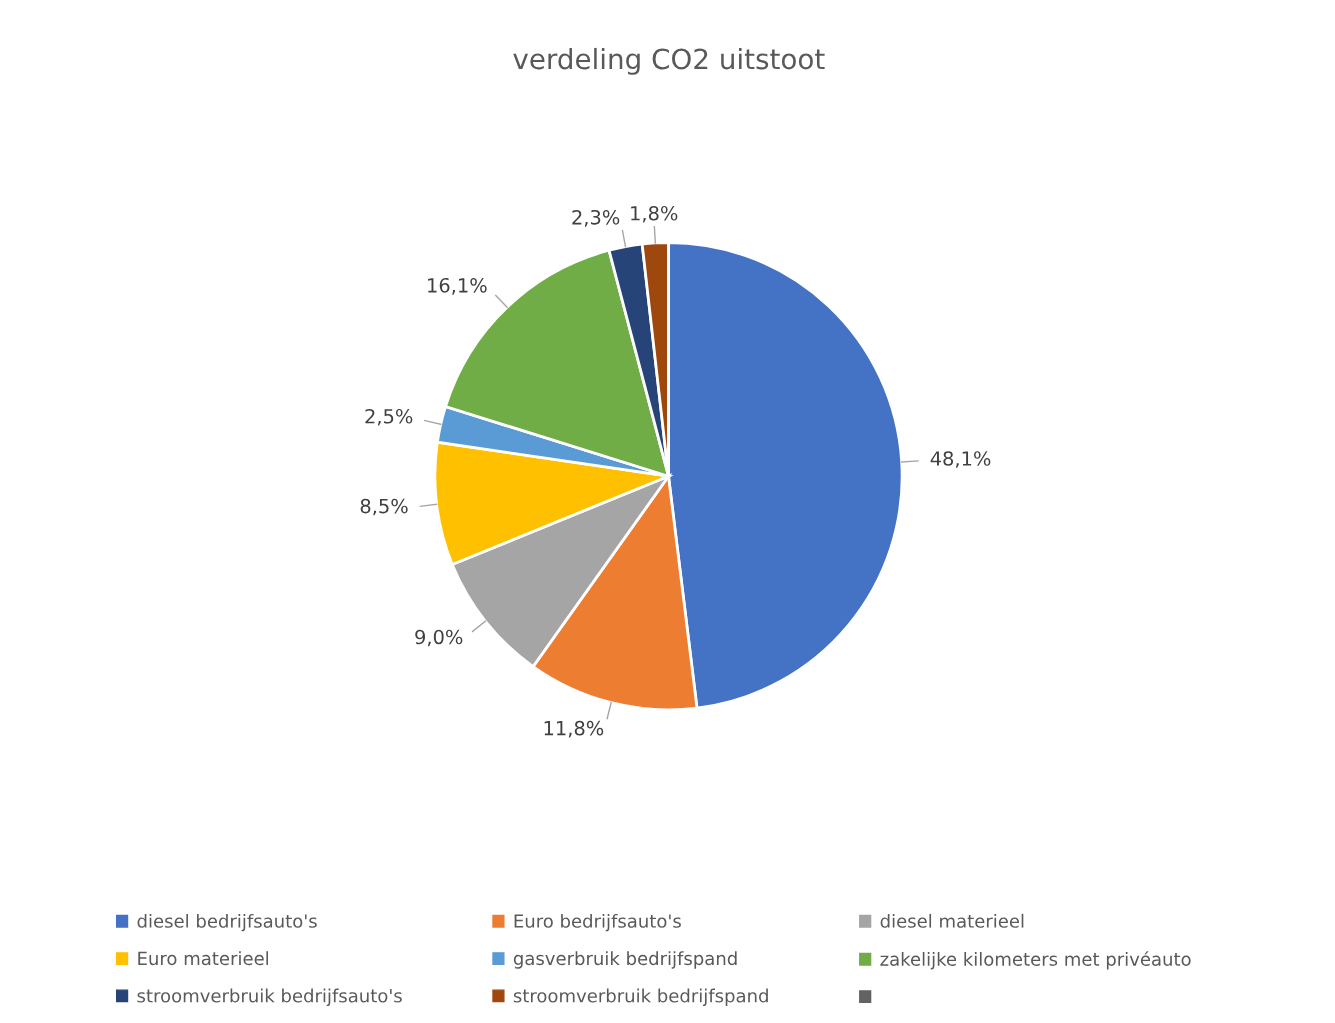 This screenshot has width=1335, height=1023. What do you see at coordinates (203, 958) in the screenshot?
I see `legend-label: Euro materieel` at bounding box center [203, 958].